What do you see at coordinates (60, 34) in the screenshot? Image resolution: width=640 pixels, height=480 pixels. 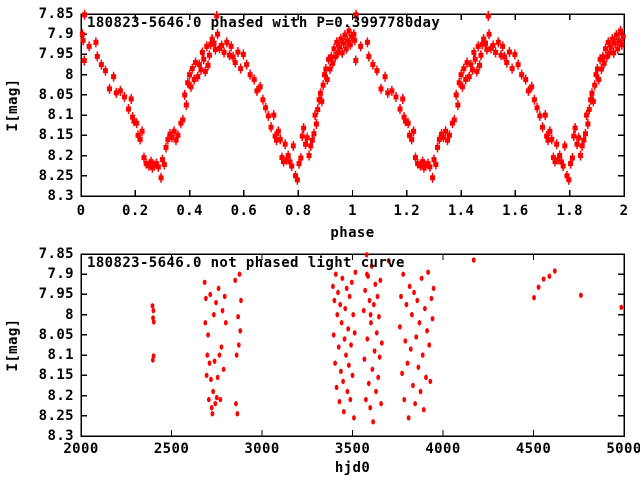 I see `y-tick-label: 7.9` at bounding box center [60, 34].